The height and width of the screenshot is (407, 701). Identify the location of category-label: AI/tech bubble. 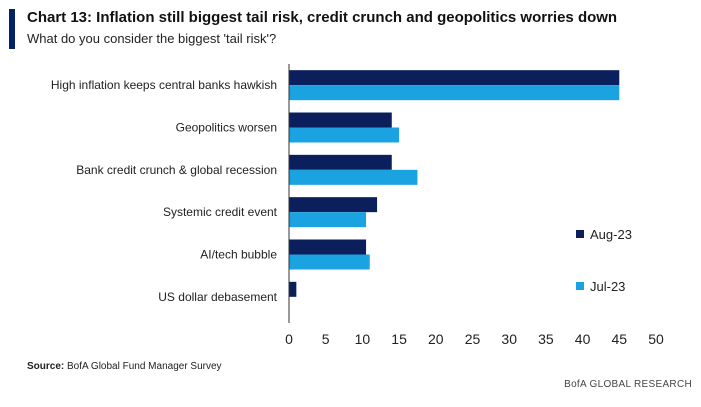
(238, 255).